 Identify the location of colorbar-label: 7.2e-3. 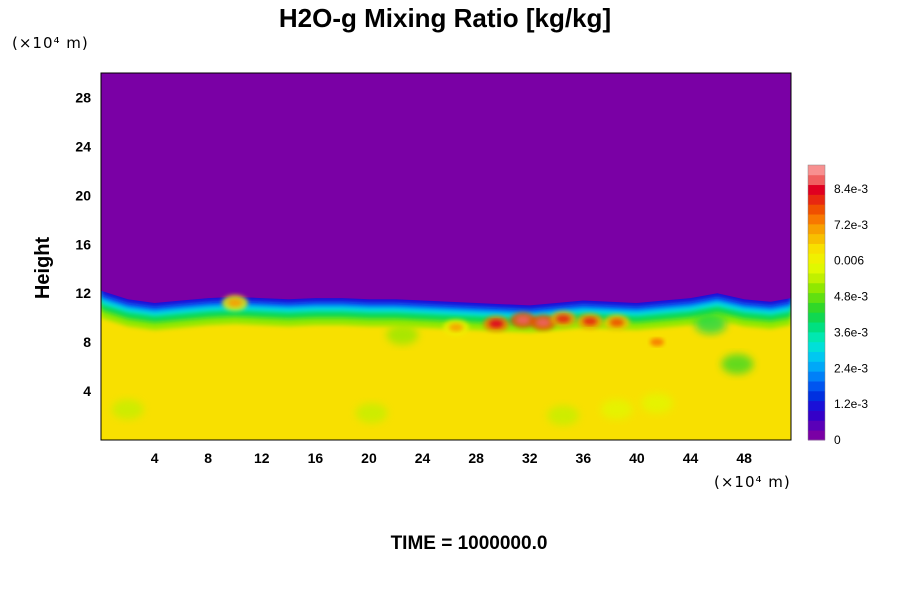
(851, 225).